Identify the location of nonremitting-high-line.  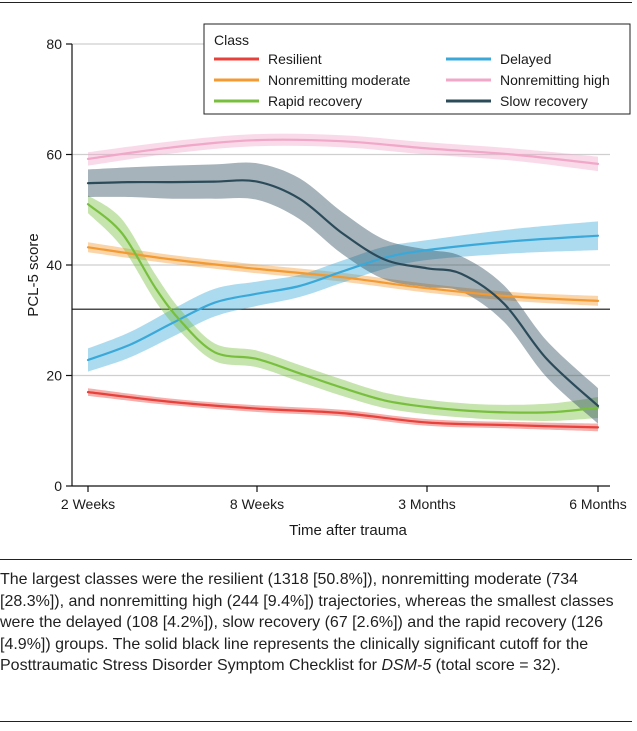
(343, 151).